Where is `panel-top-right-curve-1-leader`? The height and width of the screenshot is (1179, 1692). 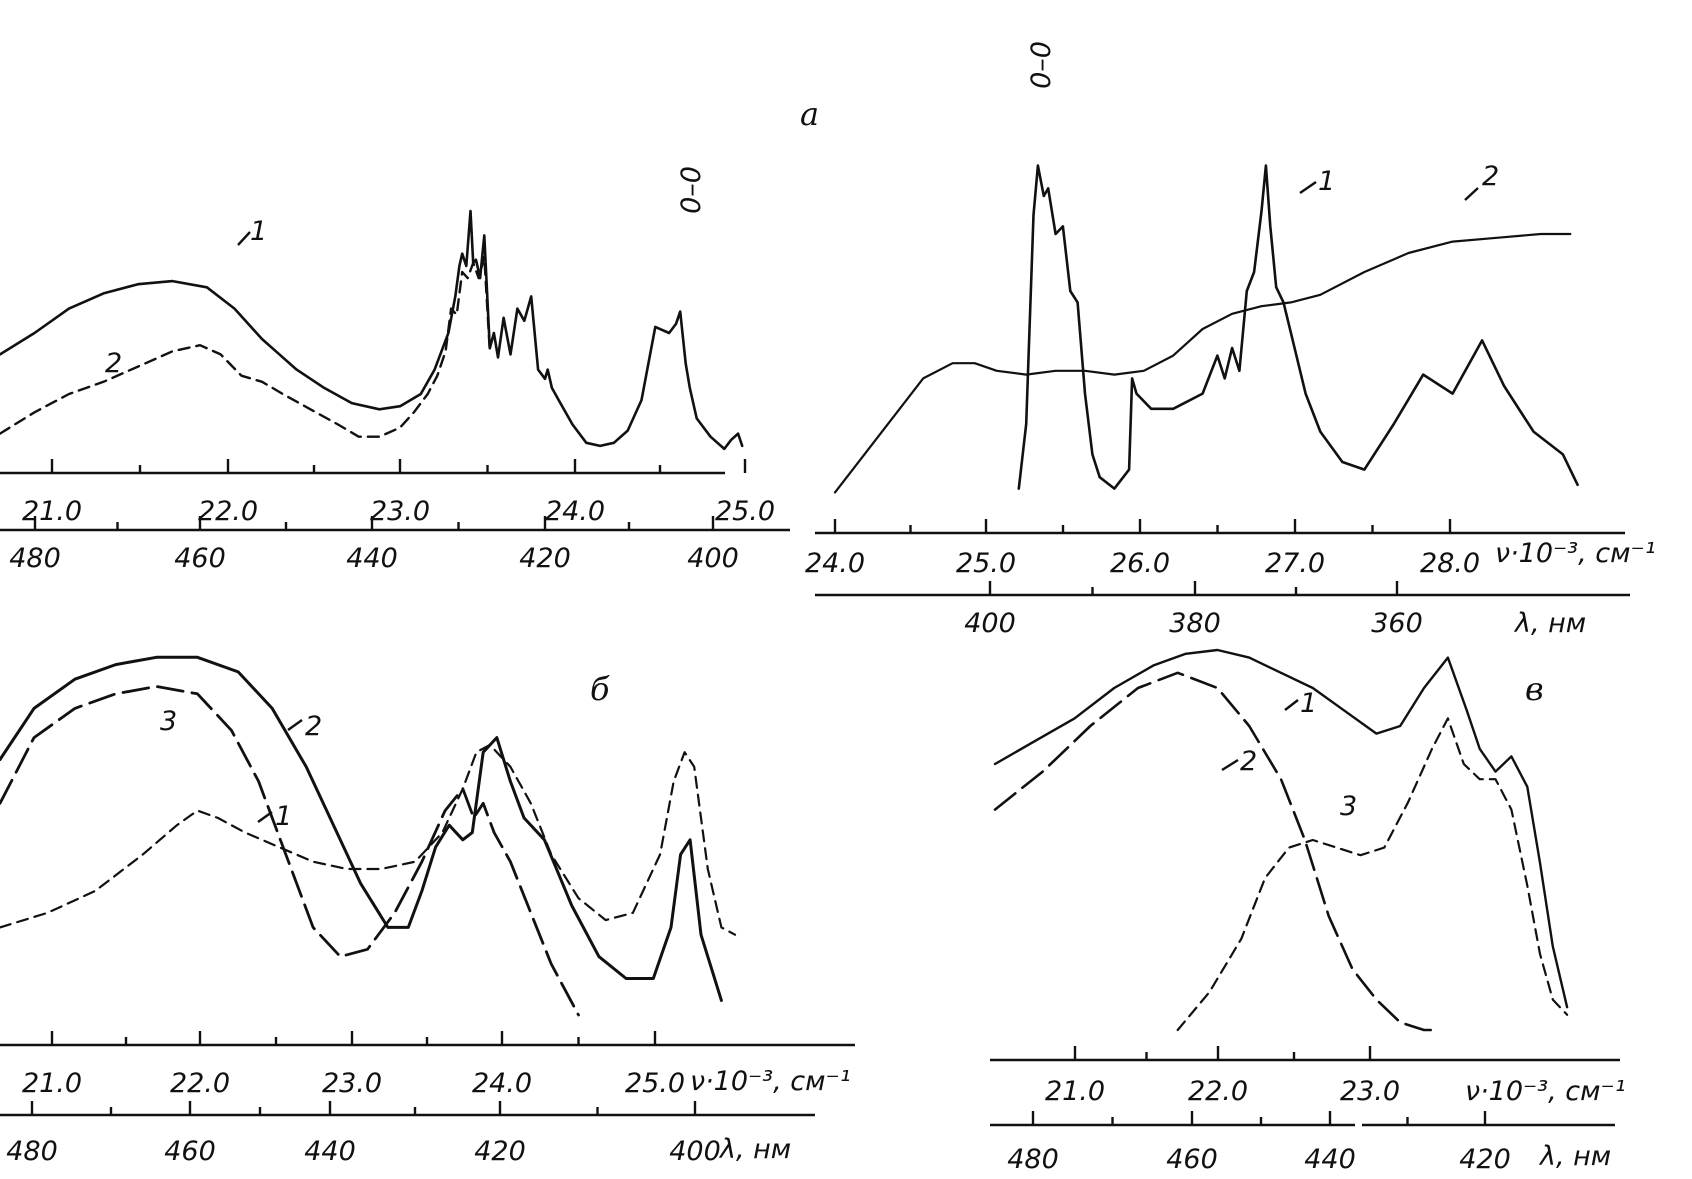 panel-top-right-curve-1-leader is located at coordinates (1308, 187).